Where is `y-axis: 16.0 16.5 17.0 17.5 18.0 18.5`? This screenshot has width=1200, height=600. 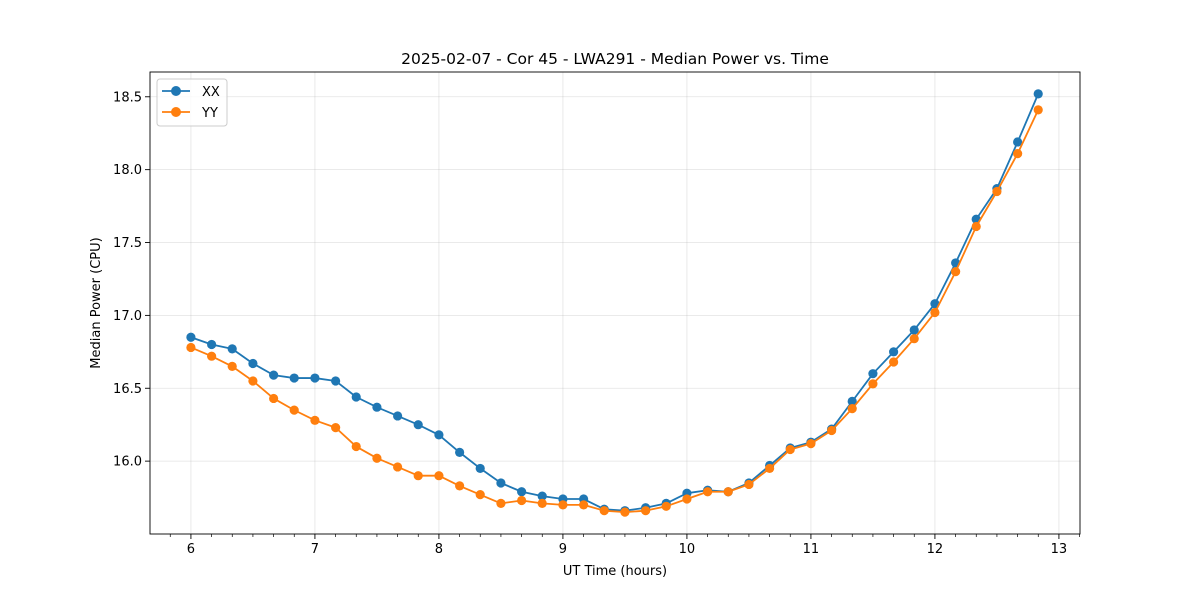
y-axis: 16.0 16.5 17.0 17.5 18.0 18.5 is located at coordinates (131, 280).